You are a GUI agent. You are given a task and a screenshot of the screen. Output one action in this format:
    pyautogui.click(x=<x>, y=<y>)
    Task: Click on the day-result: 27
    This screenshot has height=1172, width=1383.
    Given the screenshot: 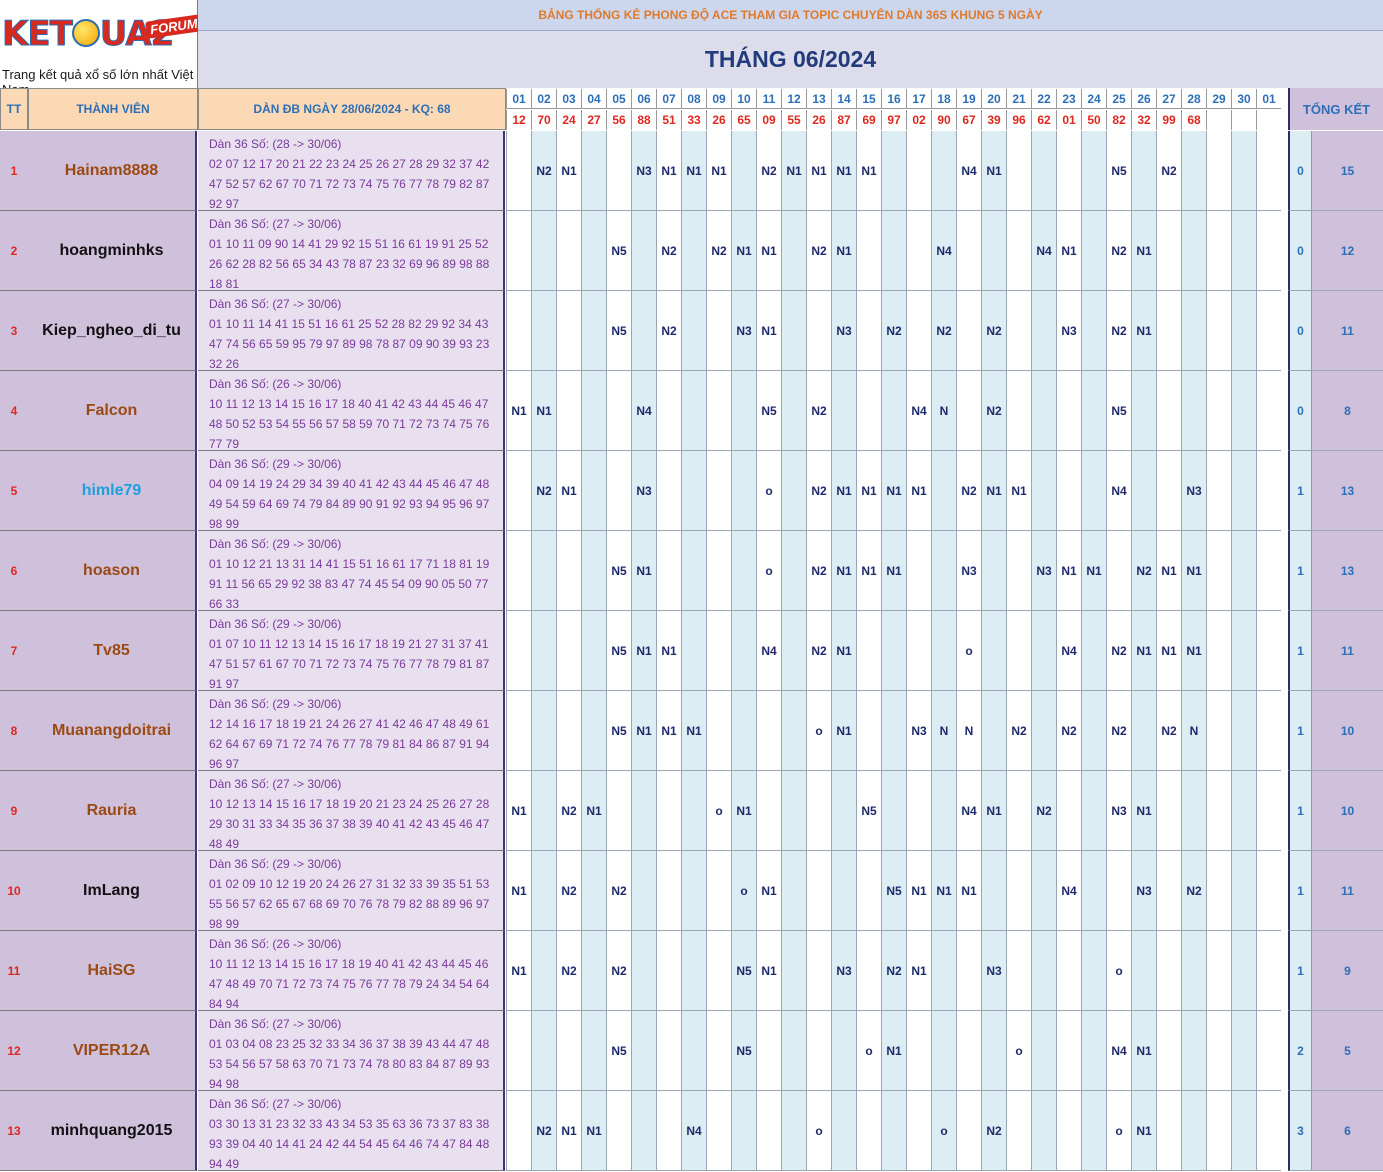 What is the action you would take?
    pyautogui.click(x=593, y=120)
    